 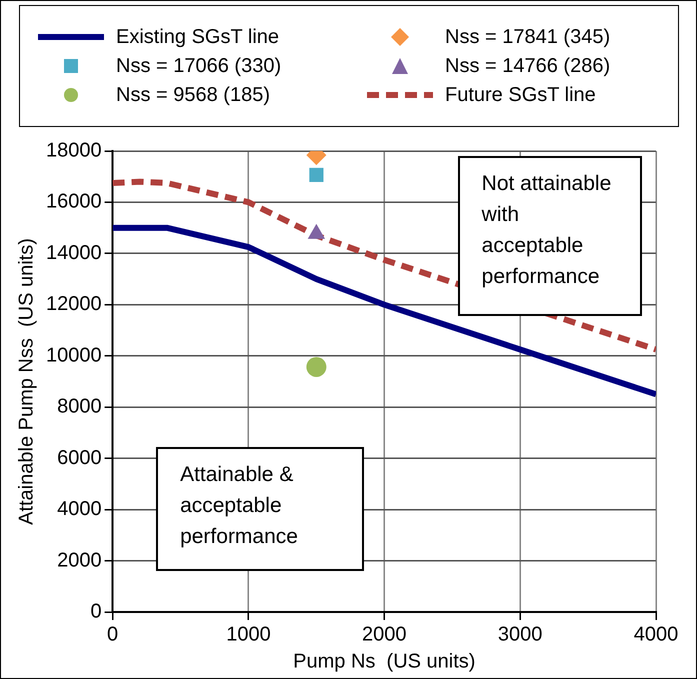 What do you see at coordinates (74, 253) in the screenshot?
I see `y-tick-label: 14000` at bounding box center [74, 253].